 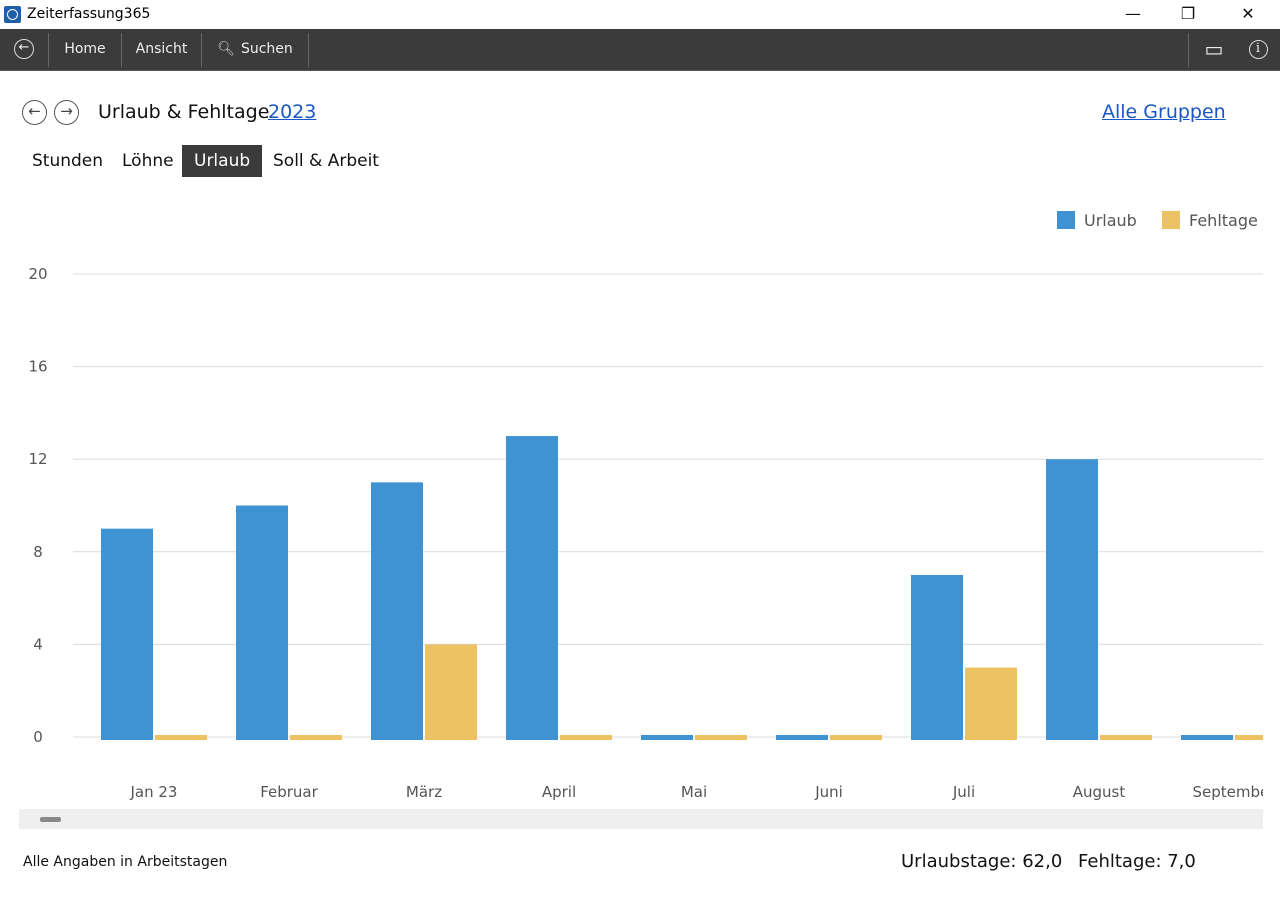 What do you see at coordinates (424, 792) in the screenshot?
I see `x-tick-label: März` at bounding box center [424, 792].